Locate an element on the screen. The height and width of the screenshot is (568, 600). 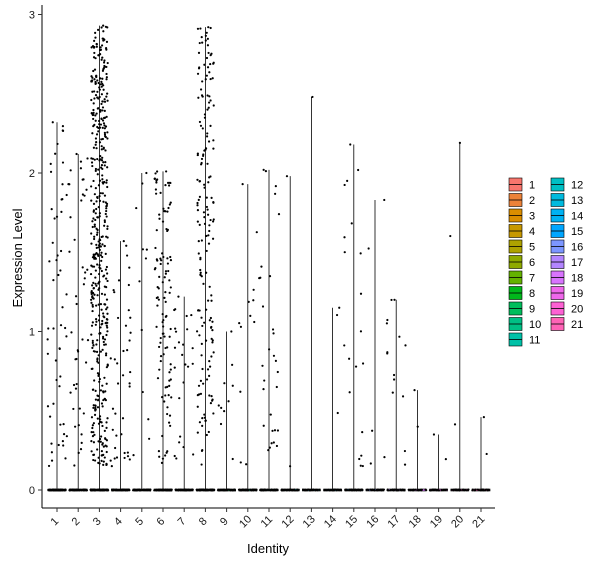
x-tick-label-17: 17 is located at coordinates (394, 521).